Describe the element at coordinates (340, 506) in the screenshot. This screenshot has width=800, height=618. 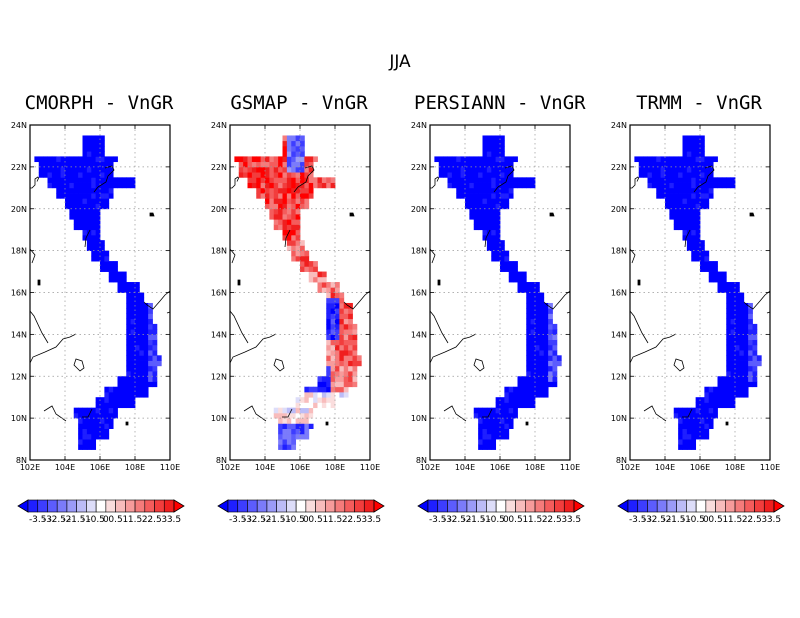
I see `colorbar-swatch` at that location.